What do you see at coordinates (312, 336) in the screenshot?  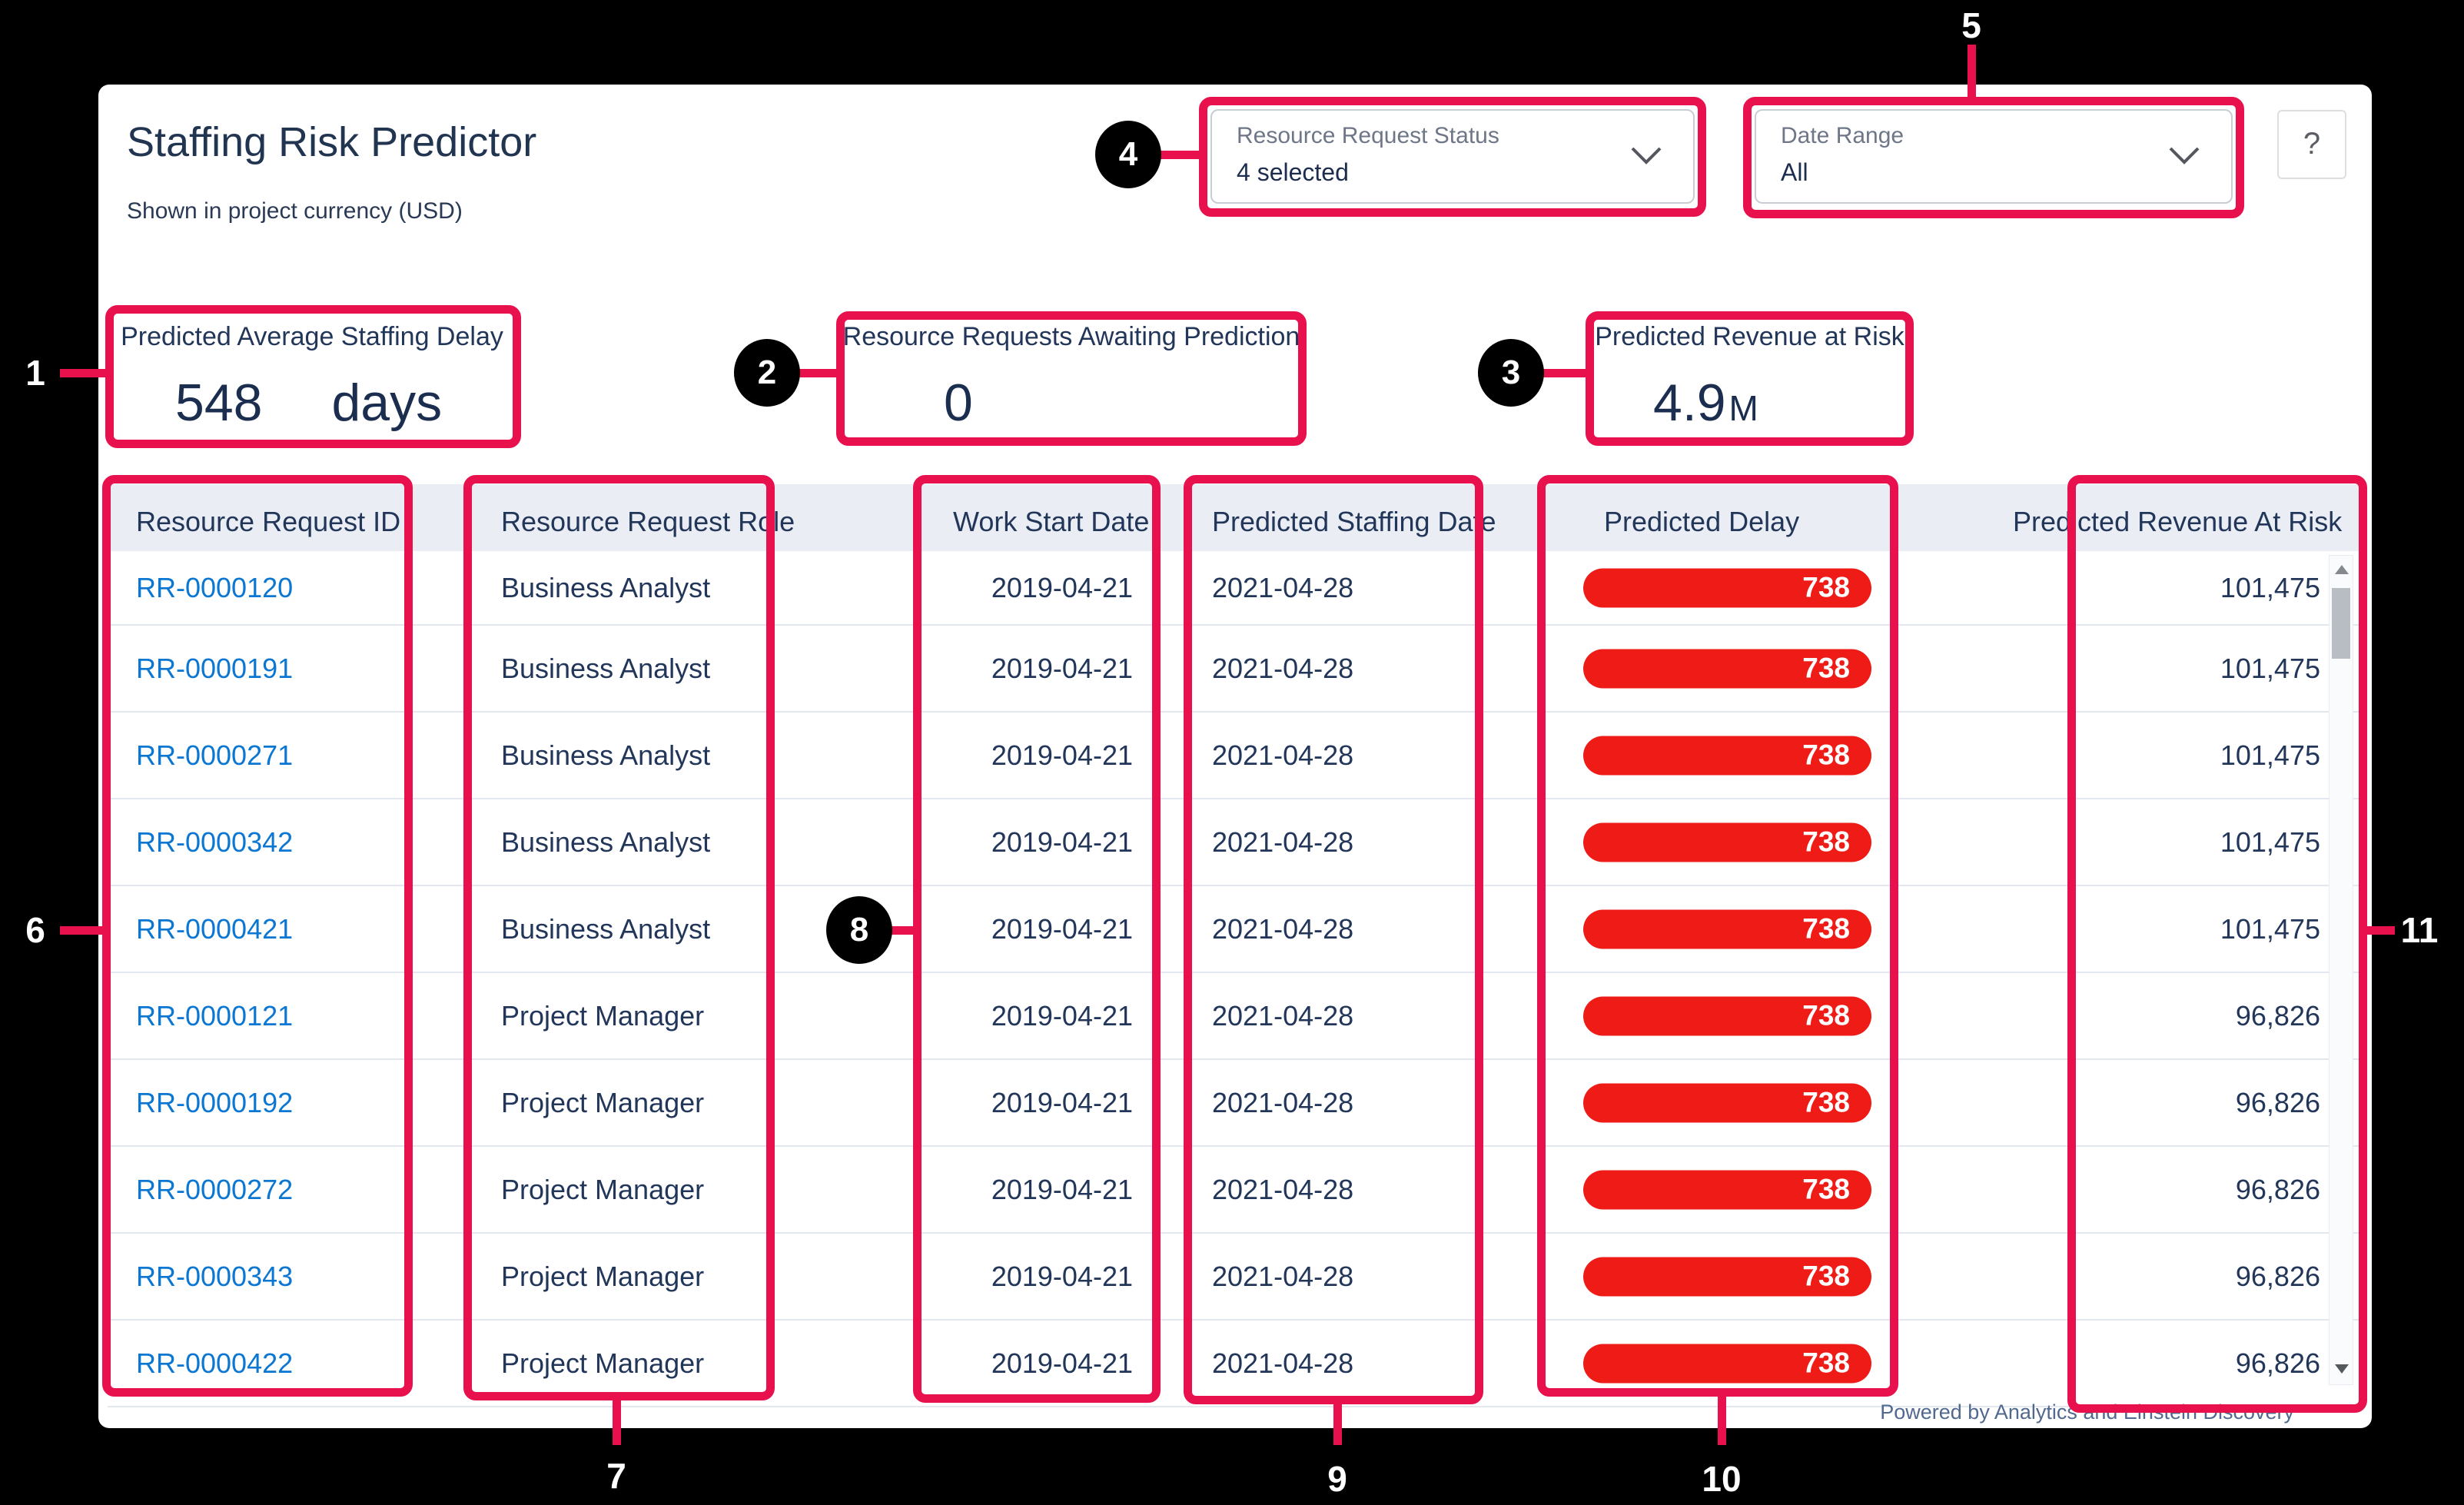 I see `kpi-label: Predicted Average Staffing Delay` at bounding box center [312, 336].